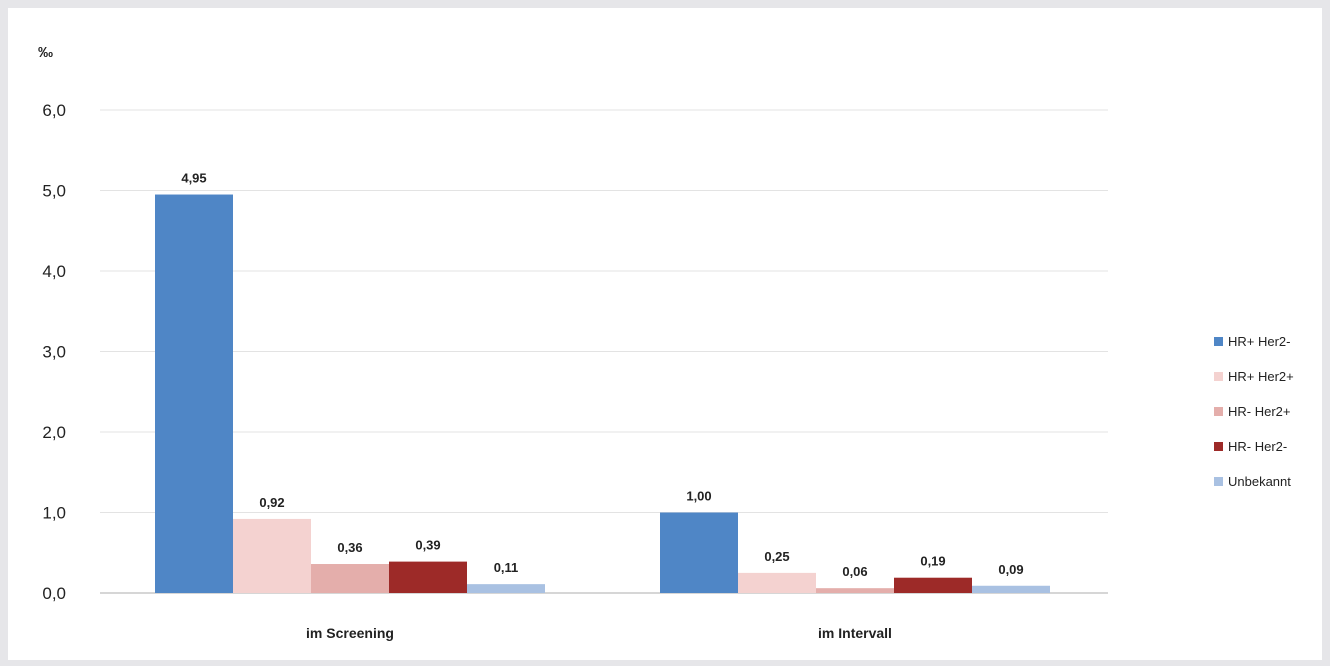 This screenshot has width=1330, height=666. What do you see at coordinates (54, 513) in the screenshot?
I see `y-tick-label: 1,0` at bounding box center [54, 513].